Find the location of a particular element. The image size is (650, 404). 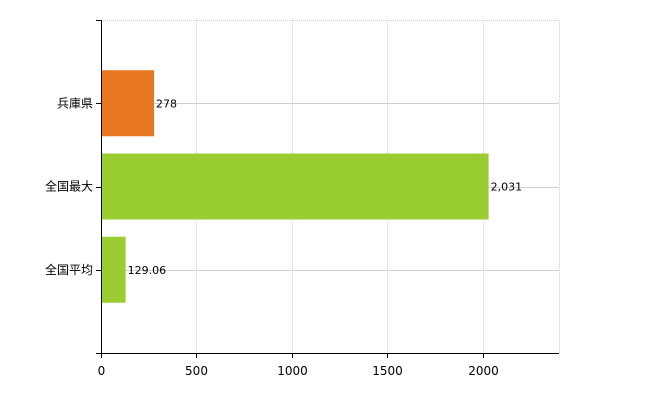

category-label: 全国最大 is located at coordinates (69, 186).